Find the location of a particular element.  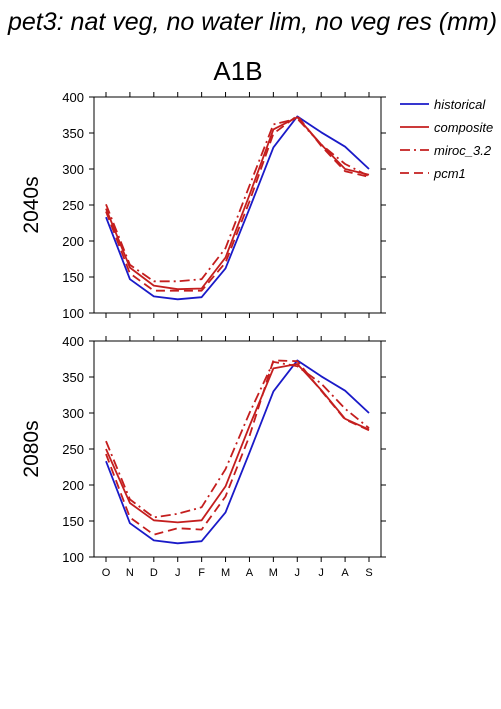

x-tick-label: N is located at coordinates (130, 573).